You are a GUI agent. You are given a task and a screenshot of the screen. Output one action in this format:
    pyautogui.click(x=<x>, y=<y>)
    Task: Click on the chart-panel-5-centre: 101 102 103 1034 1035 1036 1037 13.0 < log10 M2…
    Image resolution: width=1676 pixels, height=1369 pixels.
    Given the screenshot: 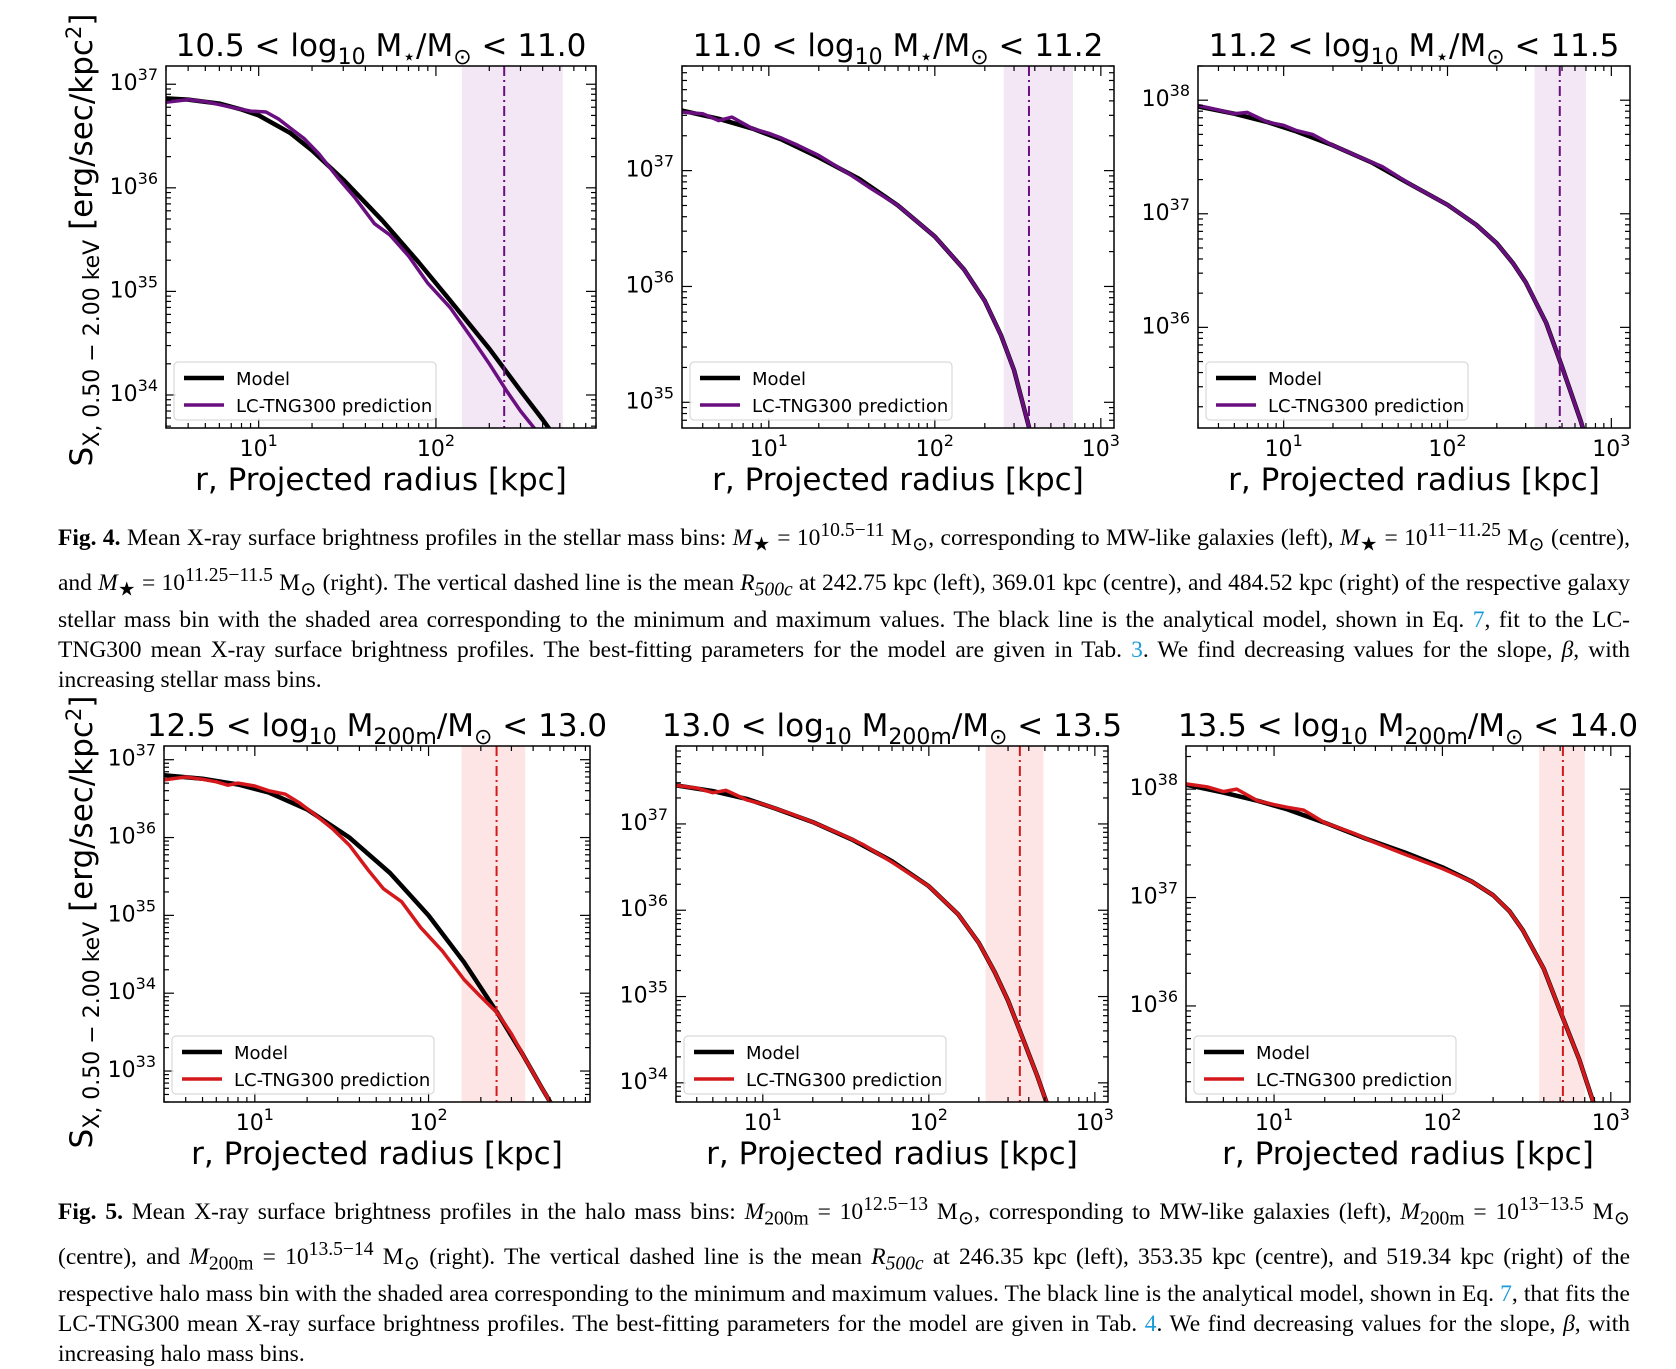 What is the action you would take?
    pyautogui.click(x=871, y=940)
    